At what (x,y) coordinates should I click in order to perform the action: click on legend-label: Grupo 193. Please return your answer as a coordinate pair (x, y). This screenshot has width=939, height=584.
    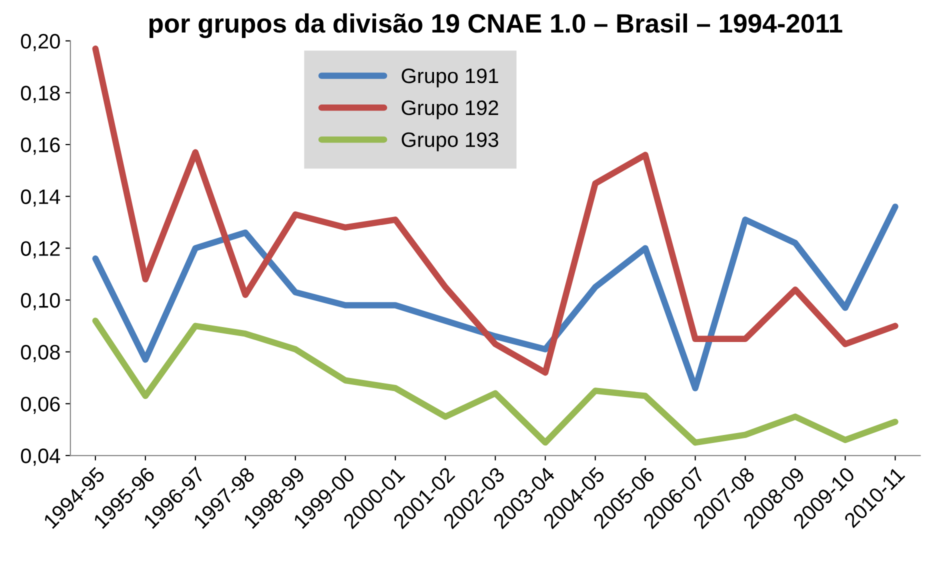
    Looking at the image, I should click on (450, 142).